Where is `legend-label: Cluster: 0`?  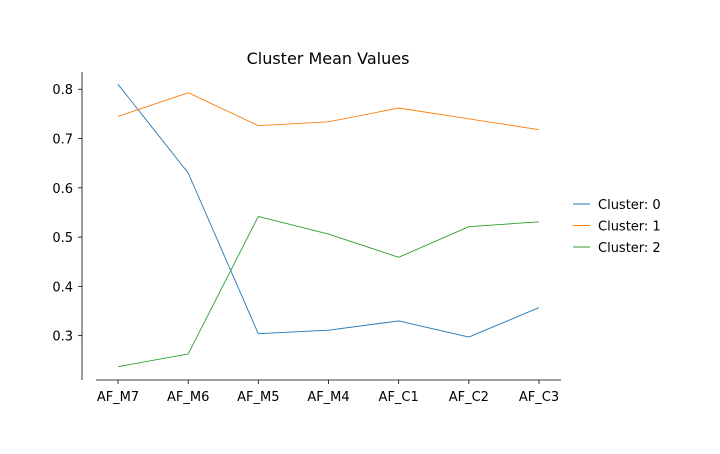
legend-label: Cluster: 0 is located at coordinates (629, 205).